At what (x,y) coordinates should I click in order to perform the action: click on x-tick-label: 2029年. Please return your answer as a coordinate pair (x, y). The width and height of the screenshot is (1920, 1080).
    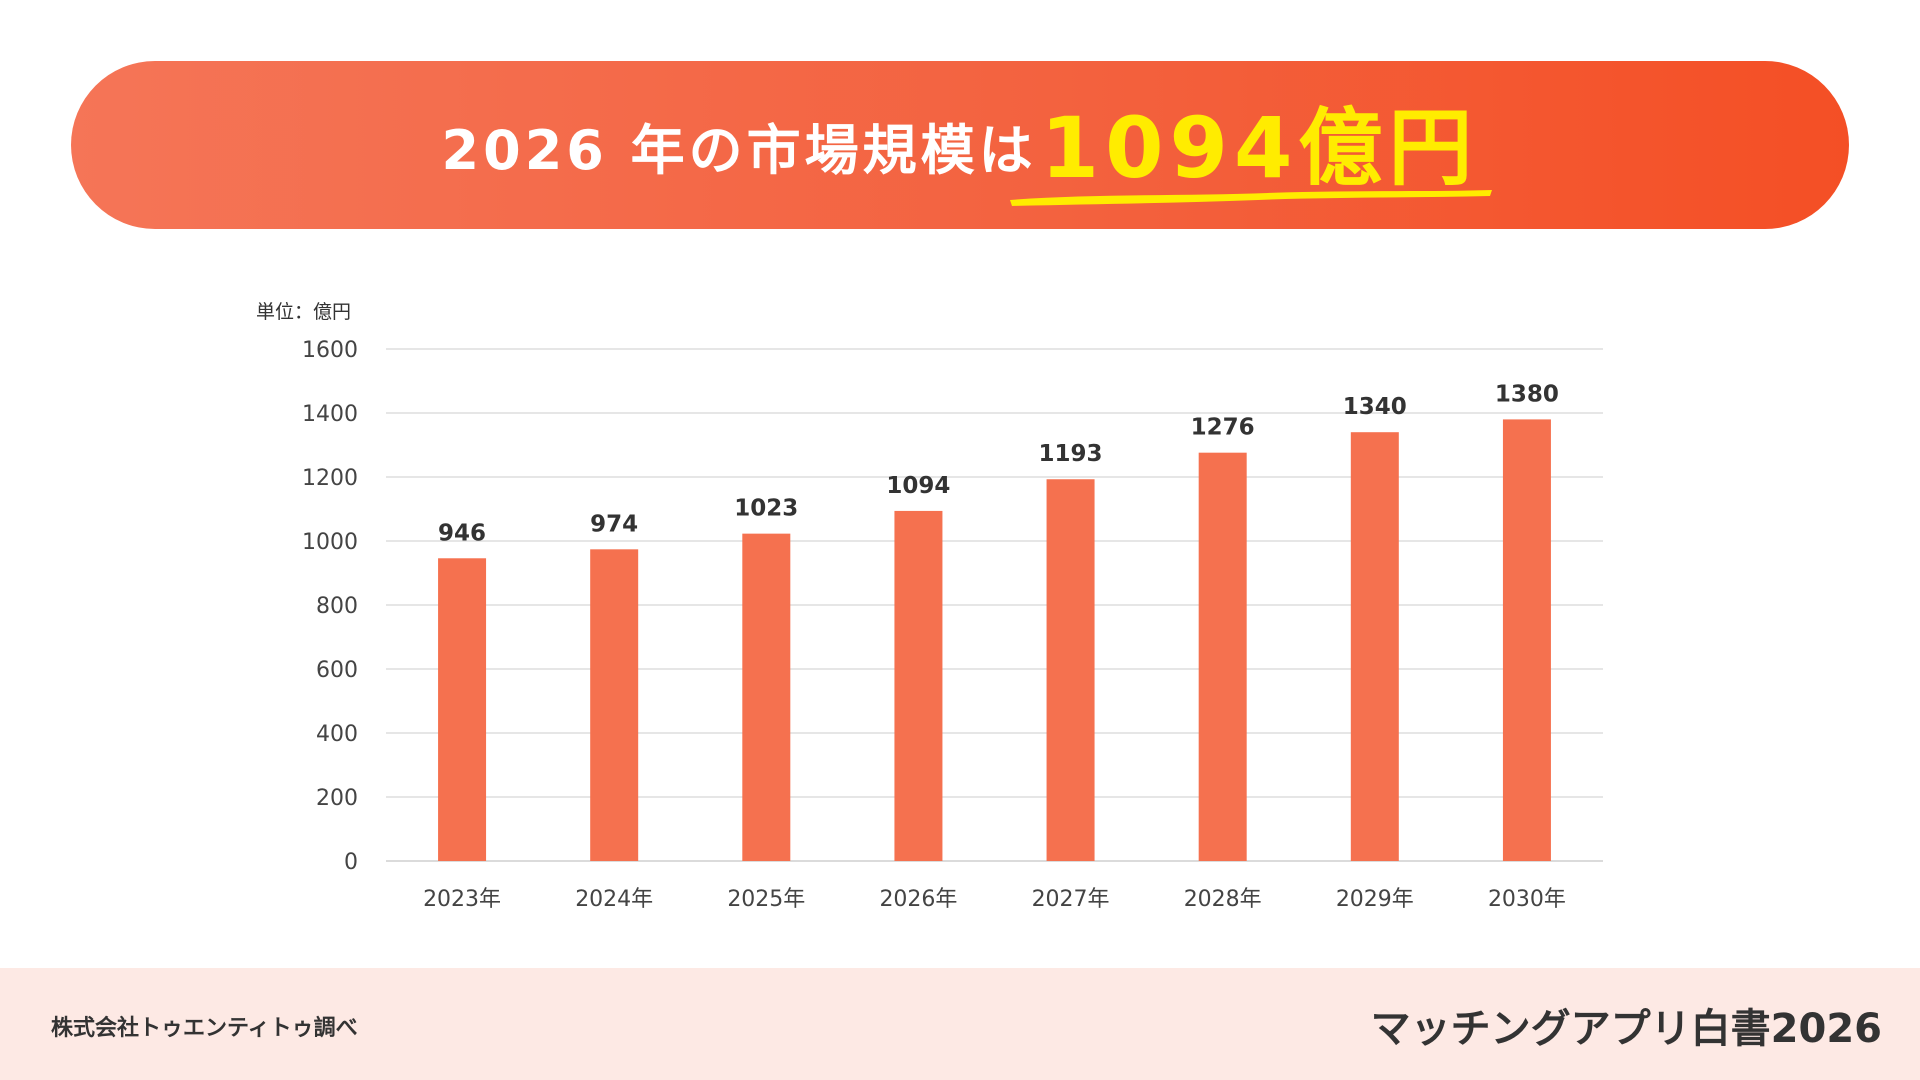
    Looking at the image, I should click on (1375, 899).